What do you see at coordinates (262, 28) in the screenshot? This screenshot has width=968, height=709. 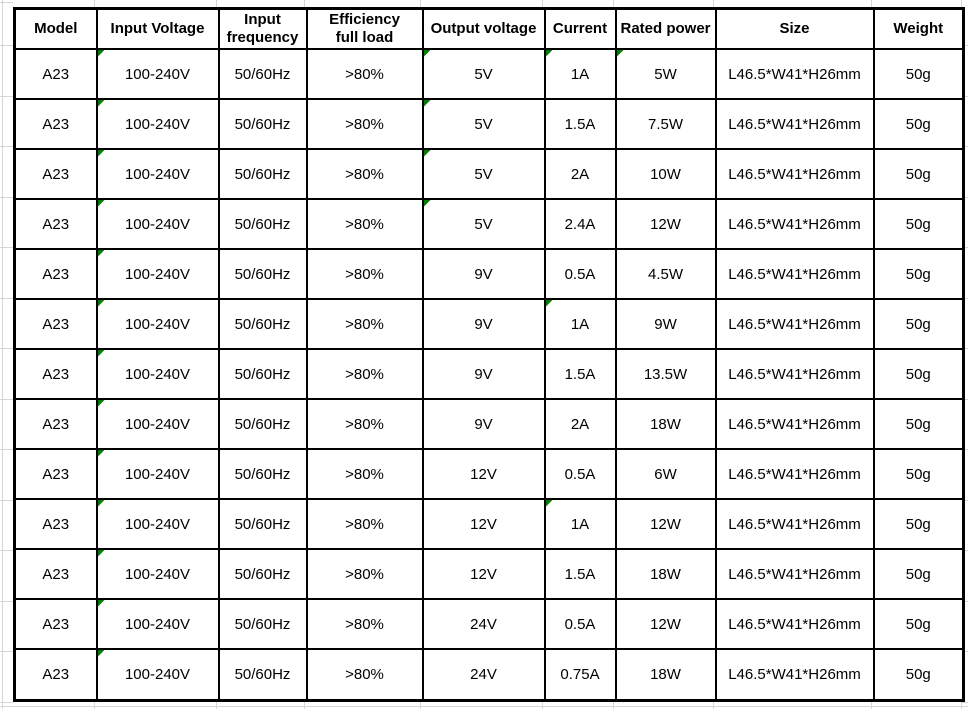 I see `header-cell-input_frequency: Input frequency` at bounding box center [262, 28].